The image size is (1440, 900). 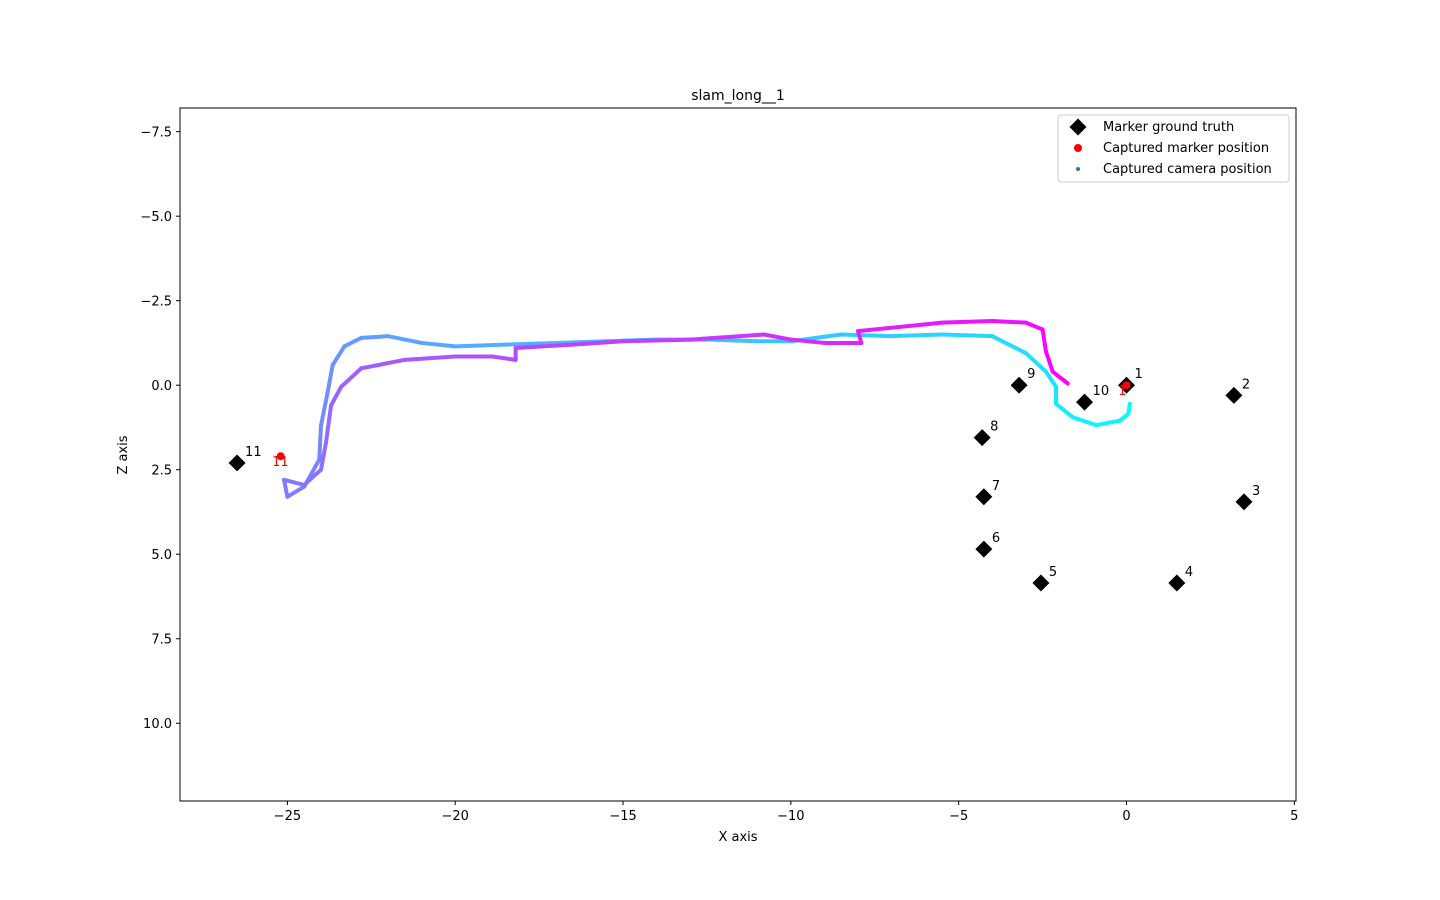 What do you see at coordinates (1053, 572) in the screenshot?
I see `marker-ground-truth-label: 5` at bounding box center [1053, 572].